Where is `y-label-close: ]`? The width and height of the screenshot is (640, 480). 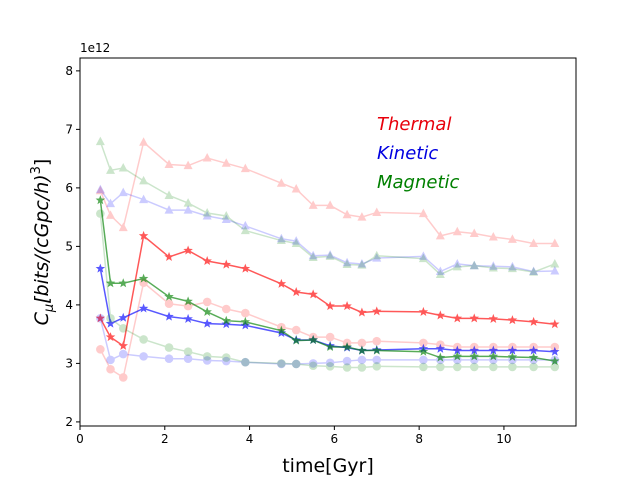
y-label-close: ] is located at coordinates (42, 162).